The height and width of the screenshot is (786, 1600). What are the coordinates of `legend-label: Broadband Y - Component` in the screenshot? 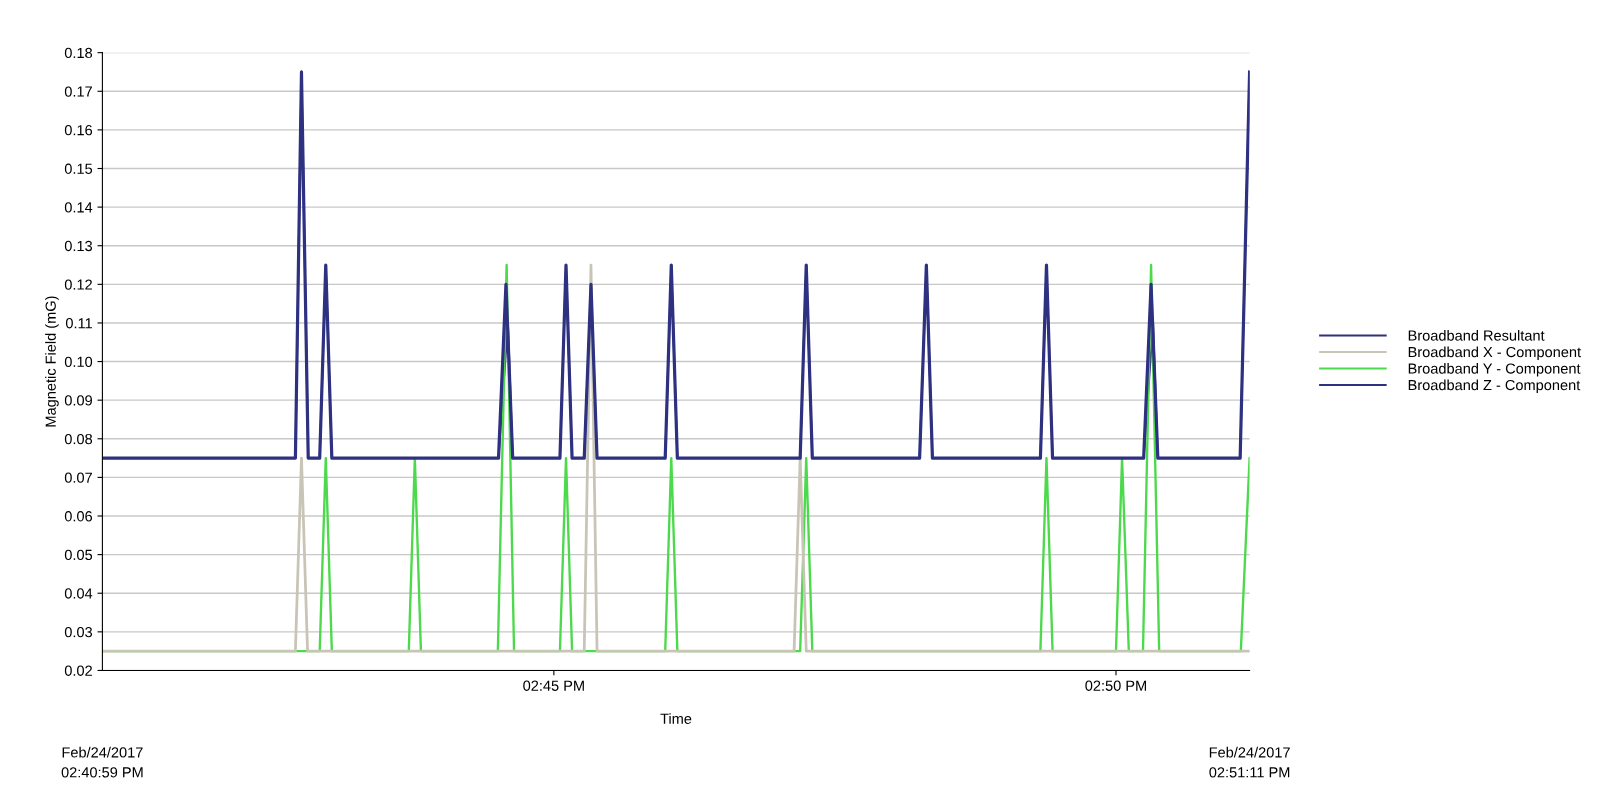 It's located at (1494, 370).